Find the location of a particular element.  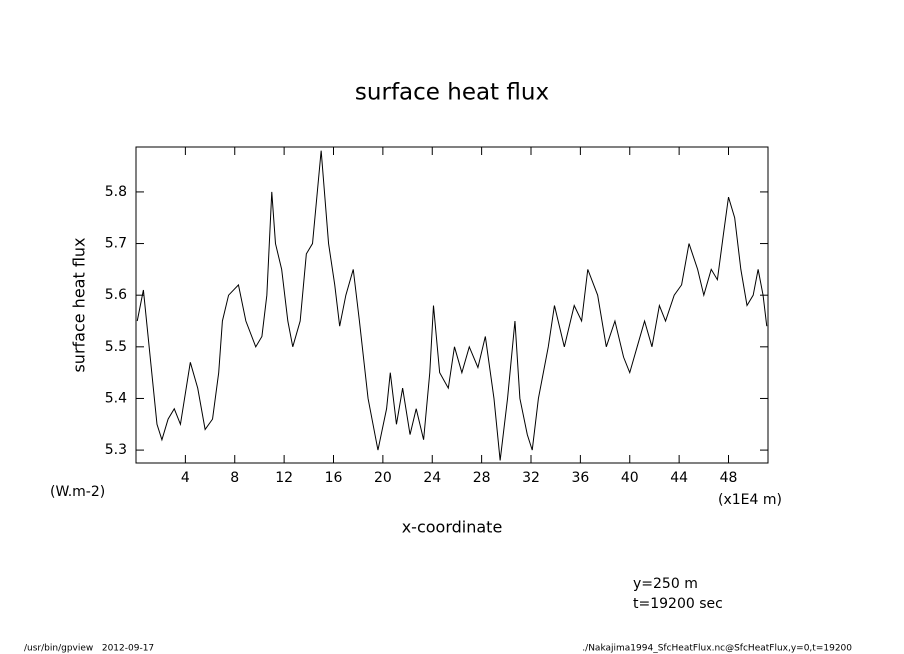

y-tick-label: 5.6 is located at coordinates (116, 295).